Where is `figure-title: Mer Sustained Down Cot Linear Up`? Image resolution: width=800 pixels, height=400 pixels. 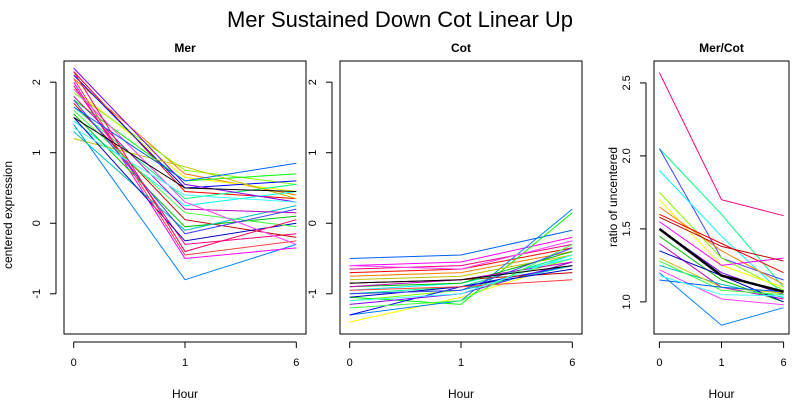
figure-title: Mer Sustained Down Cot Linear Up is located at coordinates (400, 19).